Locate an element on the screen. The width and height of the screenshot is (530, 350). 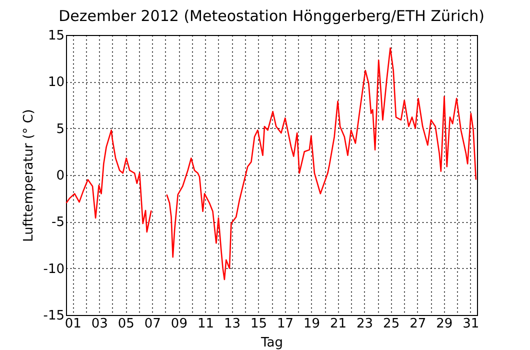
x-axis-title: Tag is located at coordinates (272, 343).